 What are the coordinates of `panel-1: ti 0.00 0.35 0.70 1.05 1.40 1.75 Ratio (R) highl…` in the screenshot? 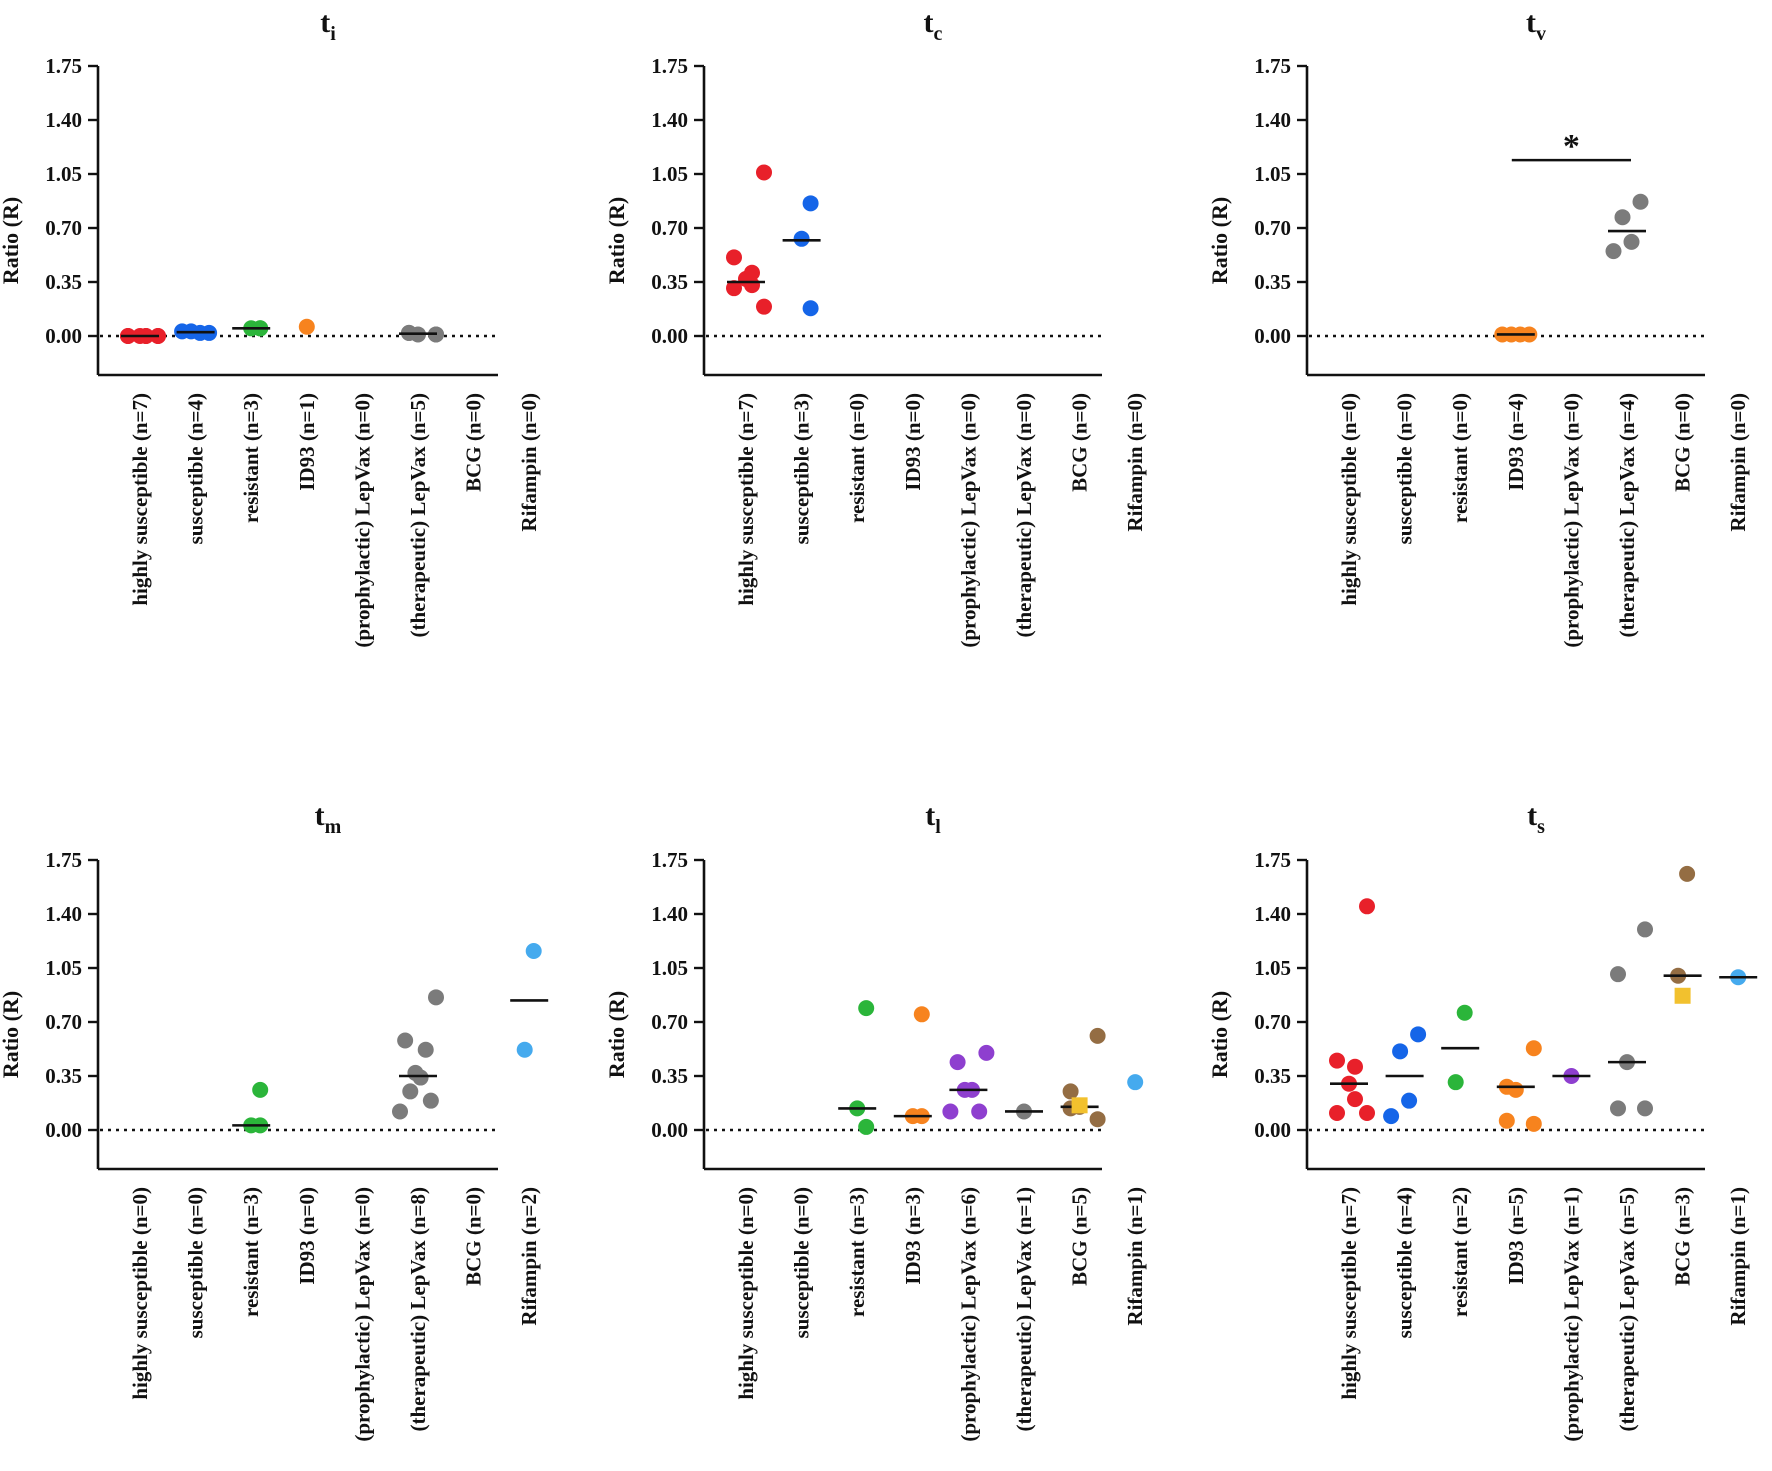 It's located at (270, 327).